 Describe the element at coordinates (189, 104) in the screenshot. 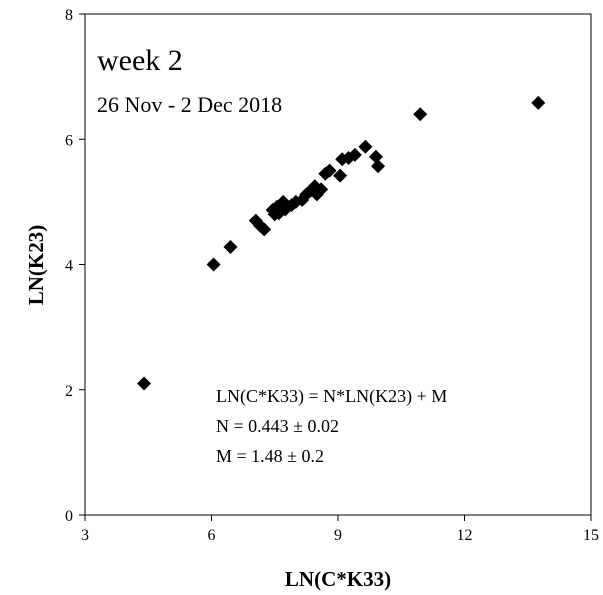

I see `date-range-label: 26 Nov - 2 Dec 2018` at that location.